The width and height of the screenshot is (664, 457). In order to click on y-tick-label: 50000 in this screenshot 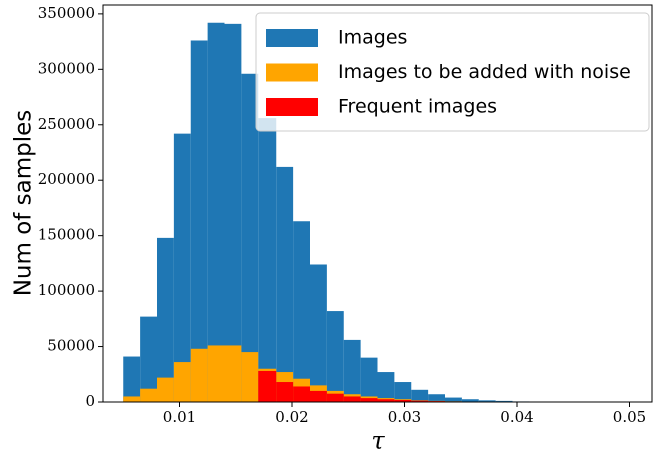, I will do `click(71, 346)`.